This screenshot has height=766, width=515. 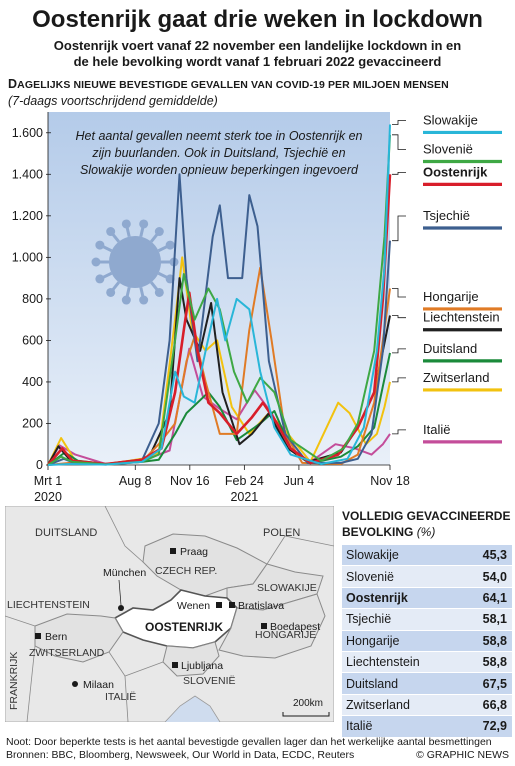 I want to click on map-label-zwitserland: ZWITSERLAND, so click(x=67, y=653).